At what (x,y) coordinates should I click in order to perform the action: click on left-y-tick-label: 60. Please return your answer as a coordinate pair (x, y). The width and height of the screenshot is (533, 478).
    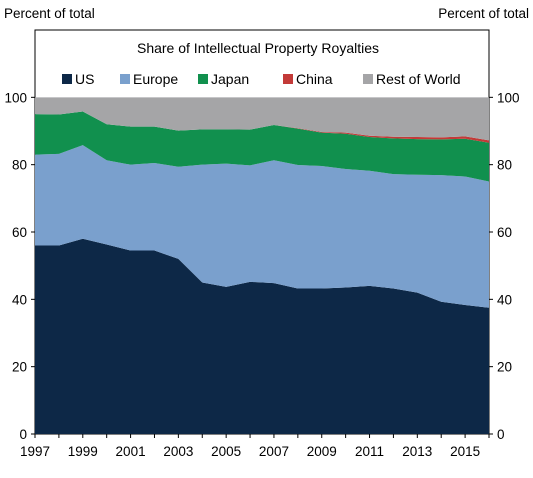
    Looking at the image, I should click on (19, 232).